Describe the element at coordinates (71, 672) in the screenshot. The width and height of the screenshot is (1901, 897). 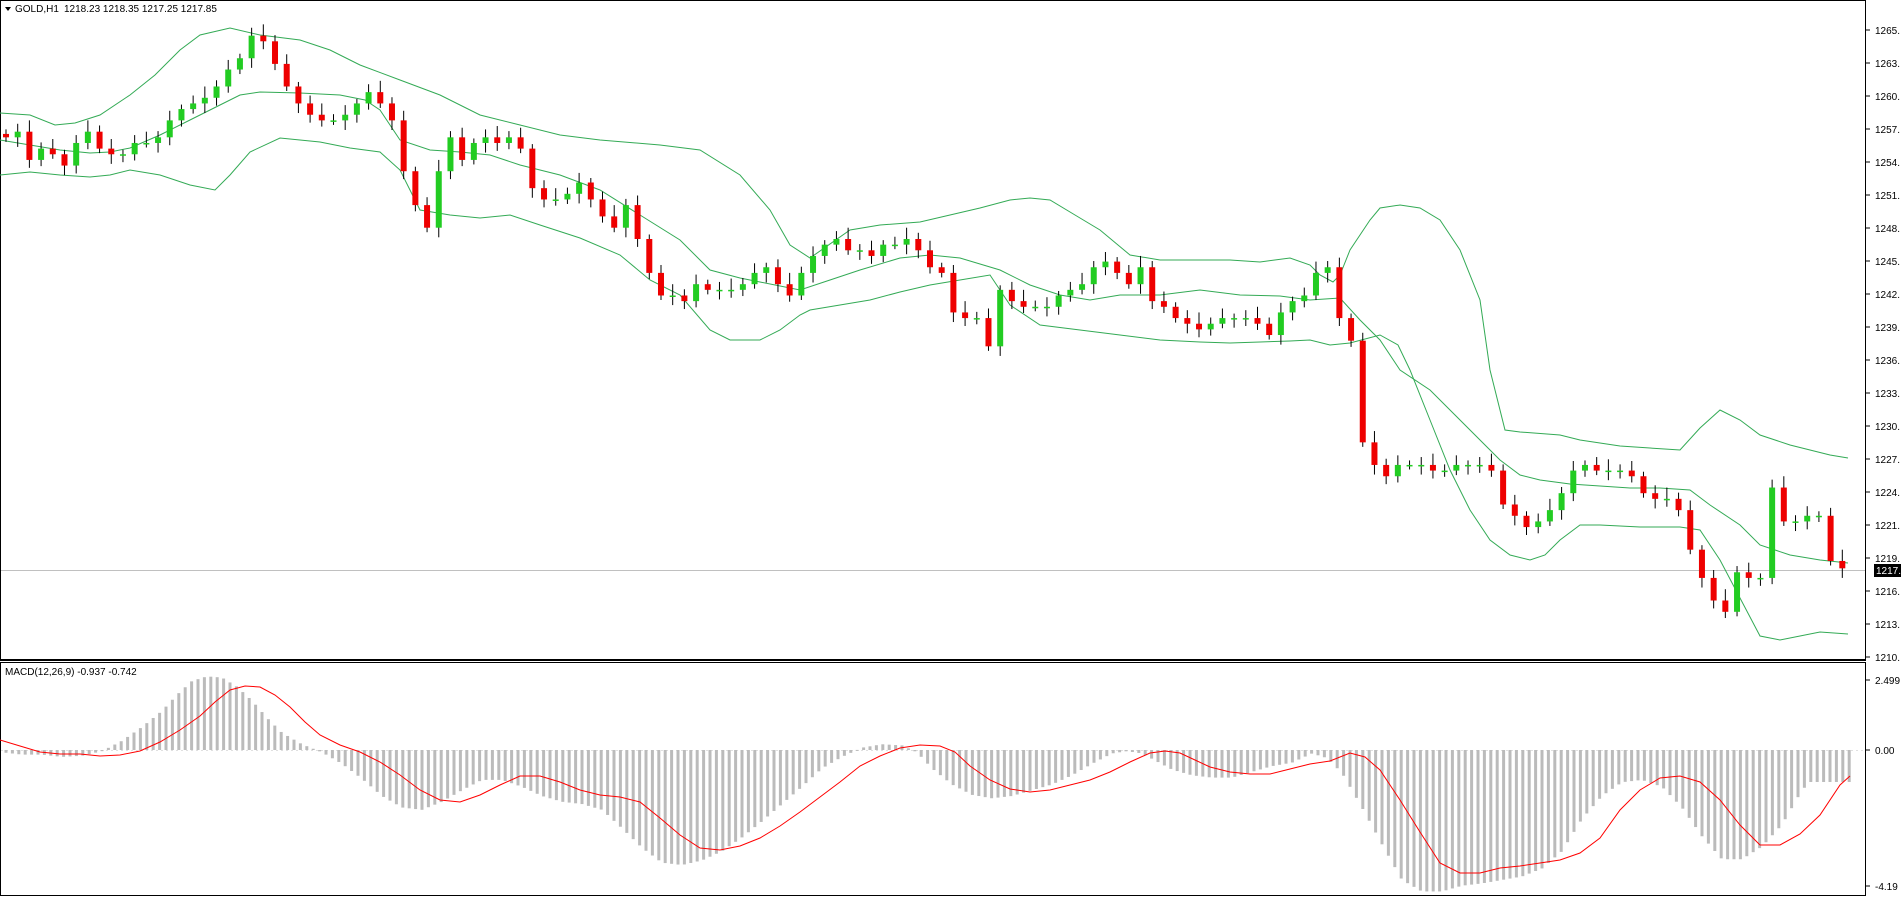
I see `macd-header-label: MACD(12,26,9) -0.937 -0.742` at that location.